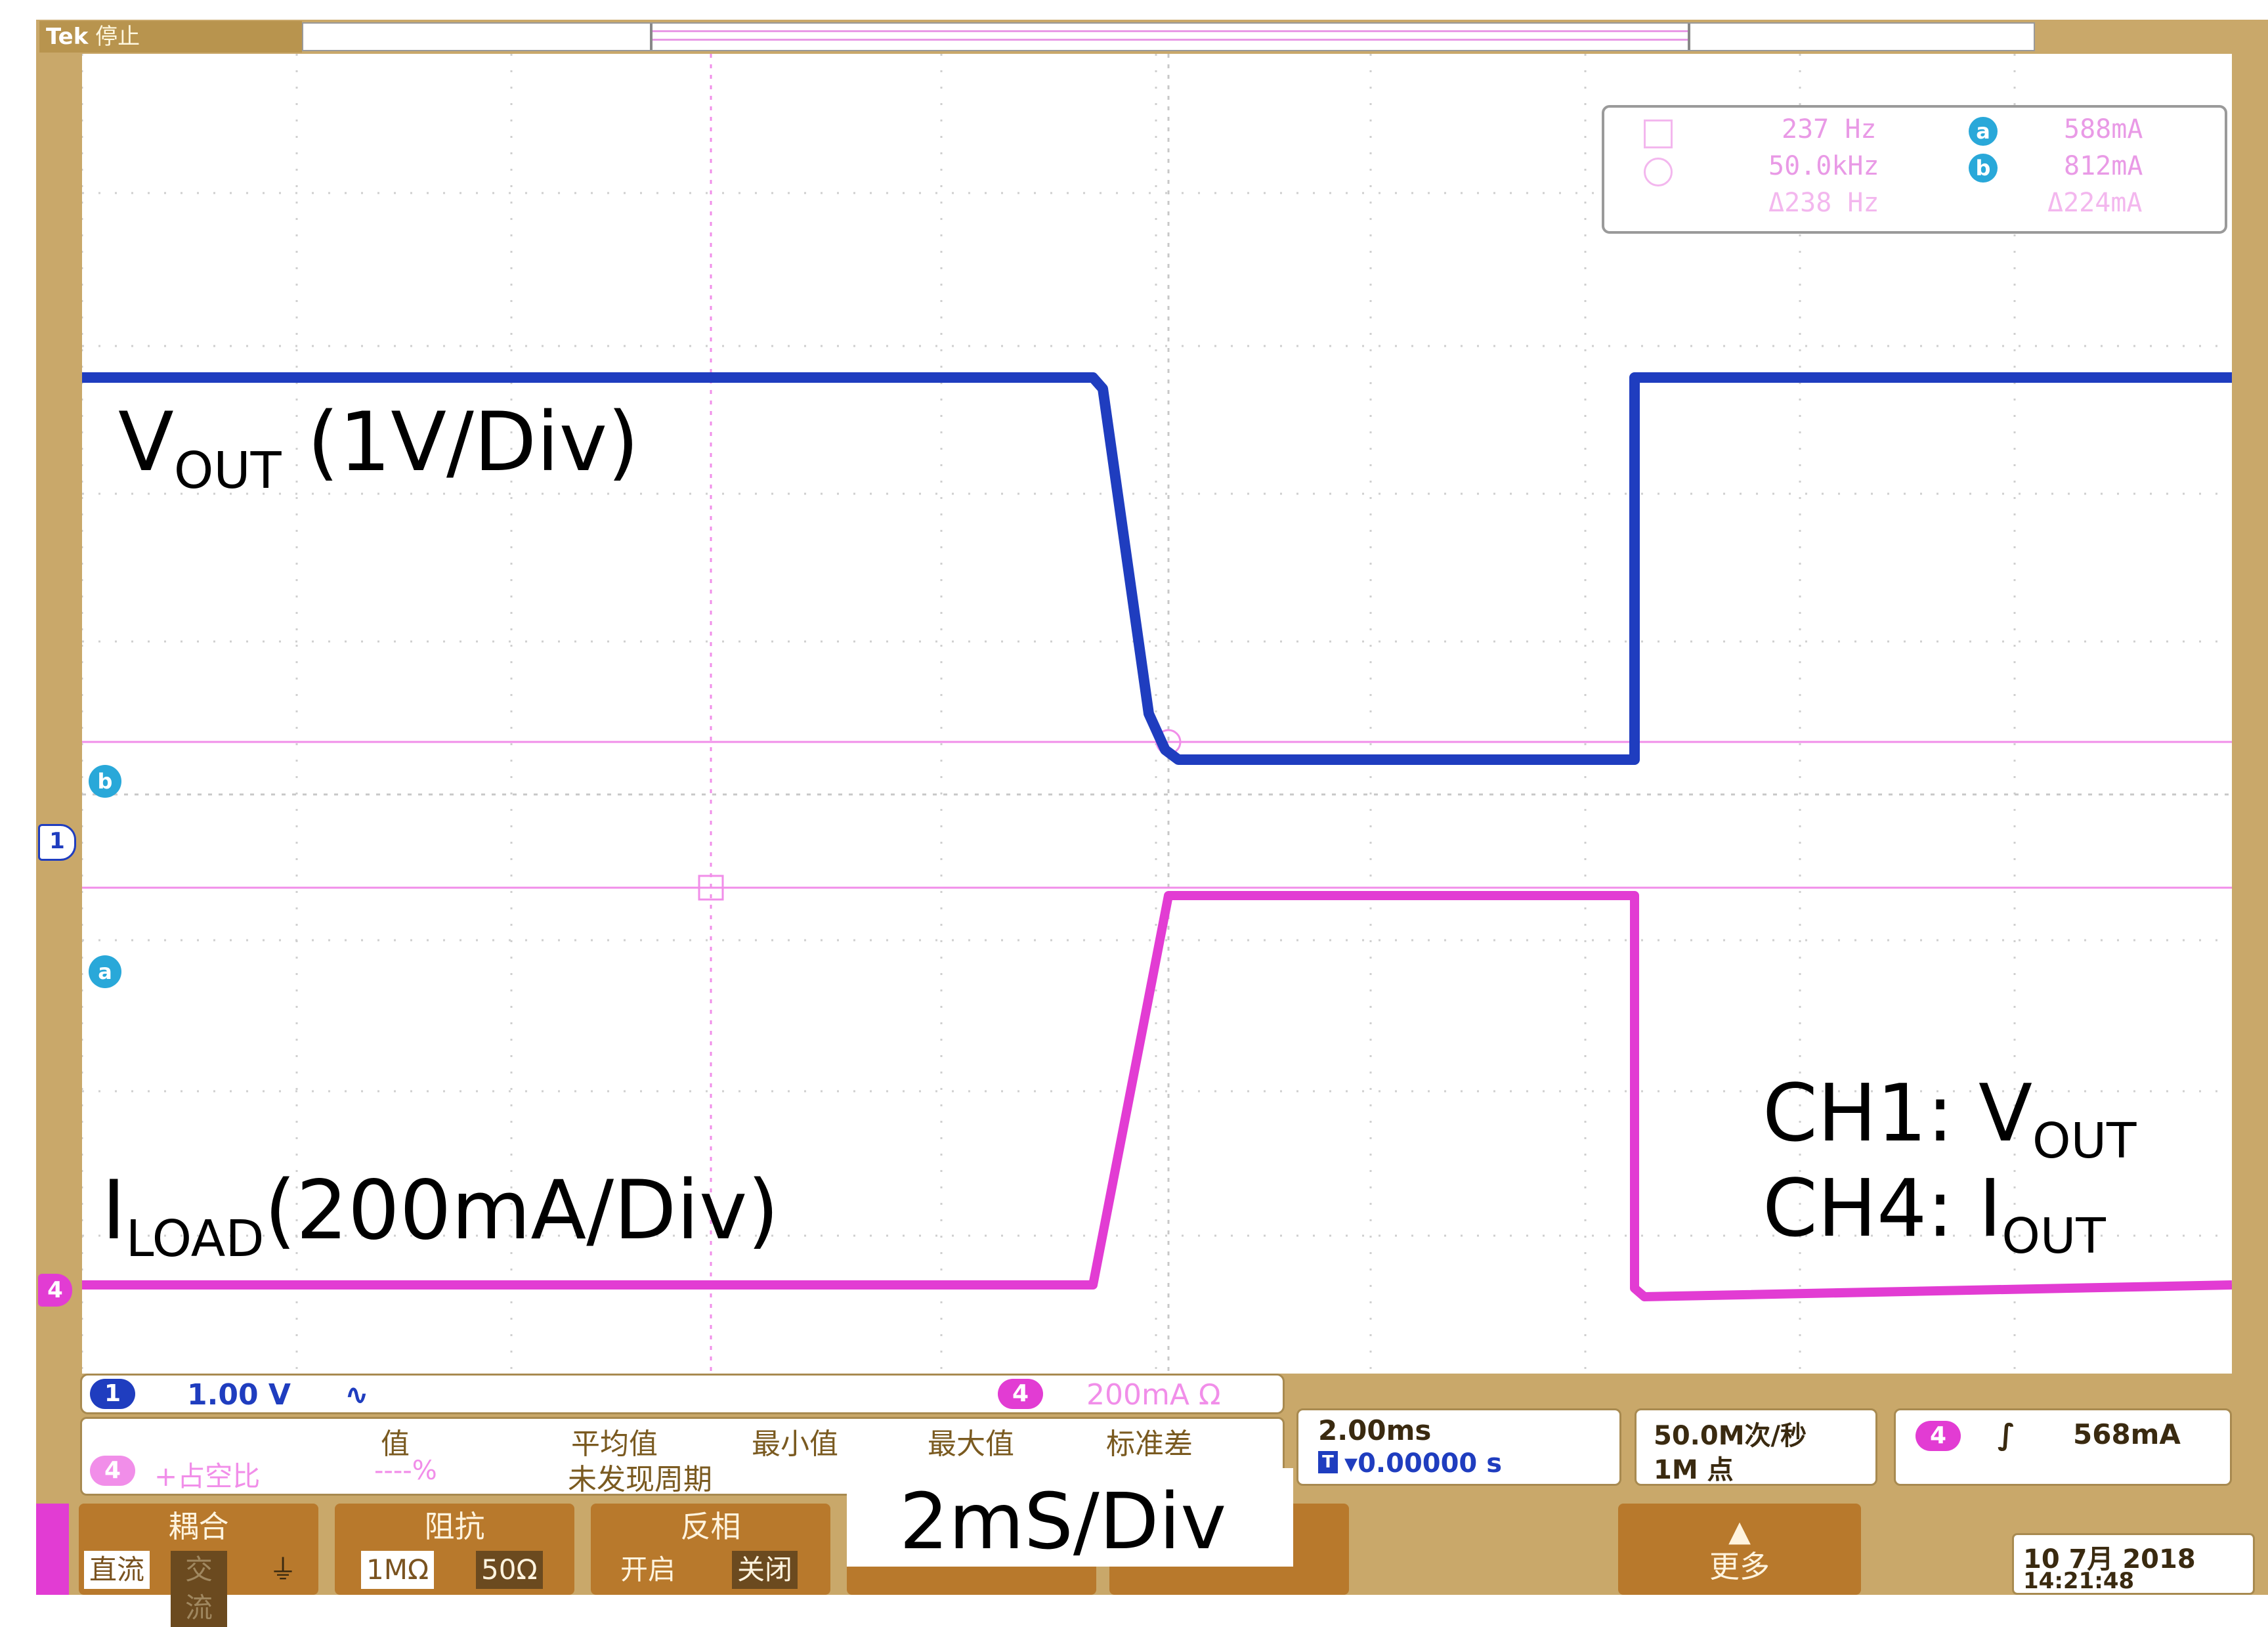 This screenshot has height=1627, width=2268. I want to click on ground-icon: ⏚, so click(283, 1569).